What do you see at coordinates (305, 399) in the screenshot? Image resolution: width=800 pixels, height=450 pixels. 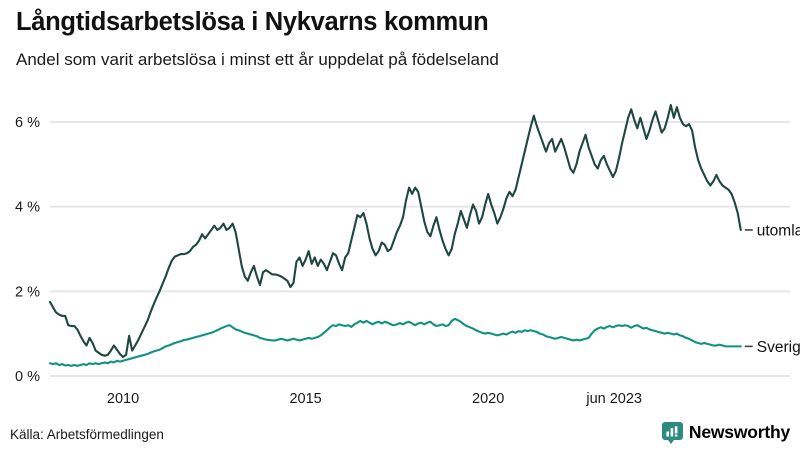 I see `x-axis-tick-label: 2015` at bounding box center [305, 399].